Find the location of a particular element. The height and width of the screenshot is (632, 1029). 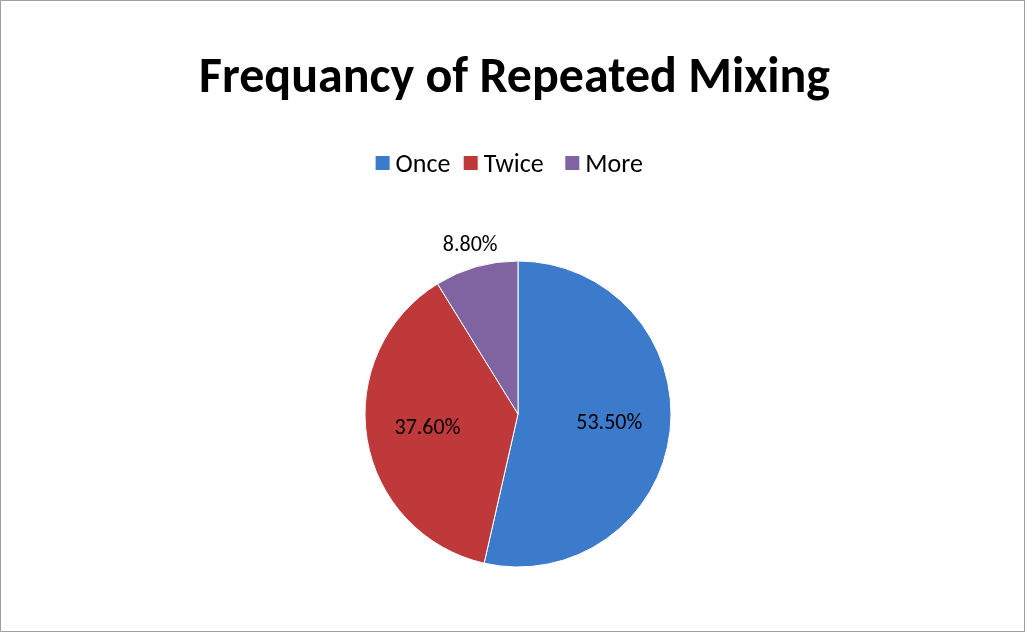

data-label: 53.50% is located at coordinates (609, 422).